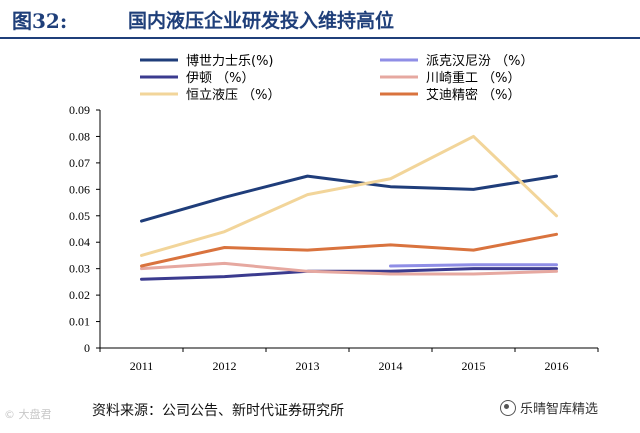  Describe the element at coordinates (480, 61) in the screenshot. I see `legend-label-2: 派克汉尼汾 （%）` at that location.